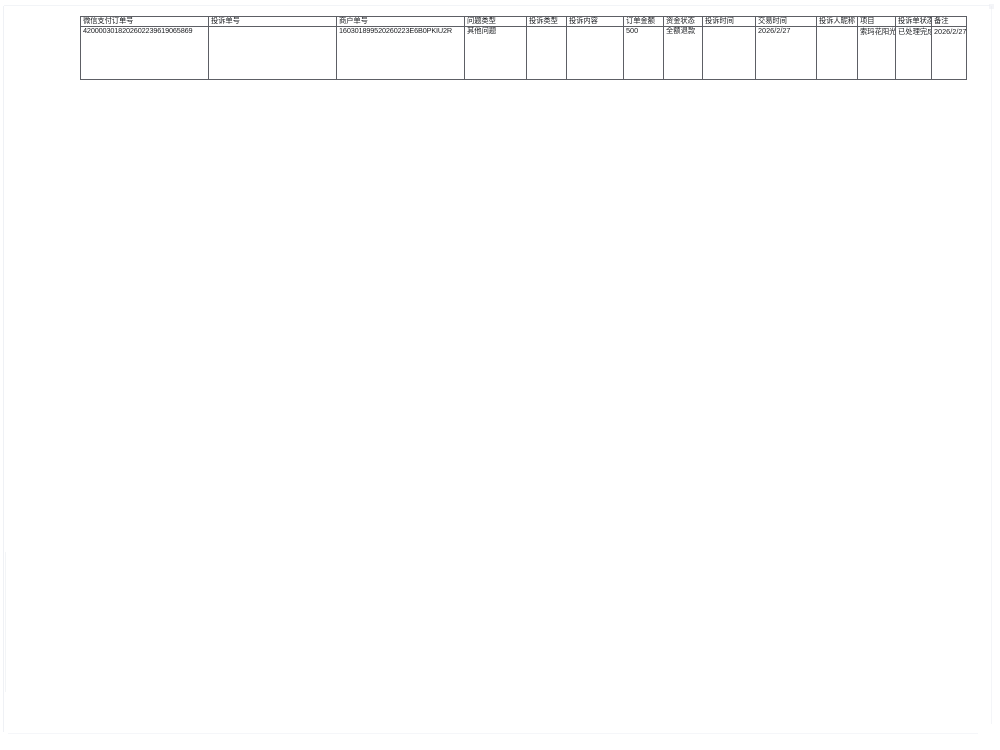 This screenshot has width=1000, height=750. What do you see at coordinates (595, 53) in the screenshot?
I see `cell-complaint-content` at bounding box center [595, 53].